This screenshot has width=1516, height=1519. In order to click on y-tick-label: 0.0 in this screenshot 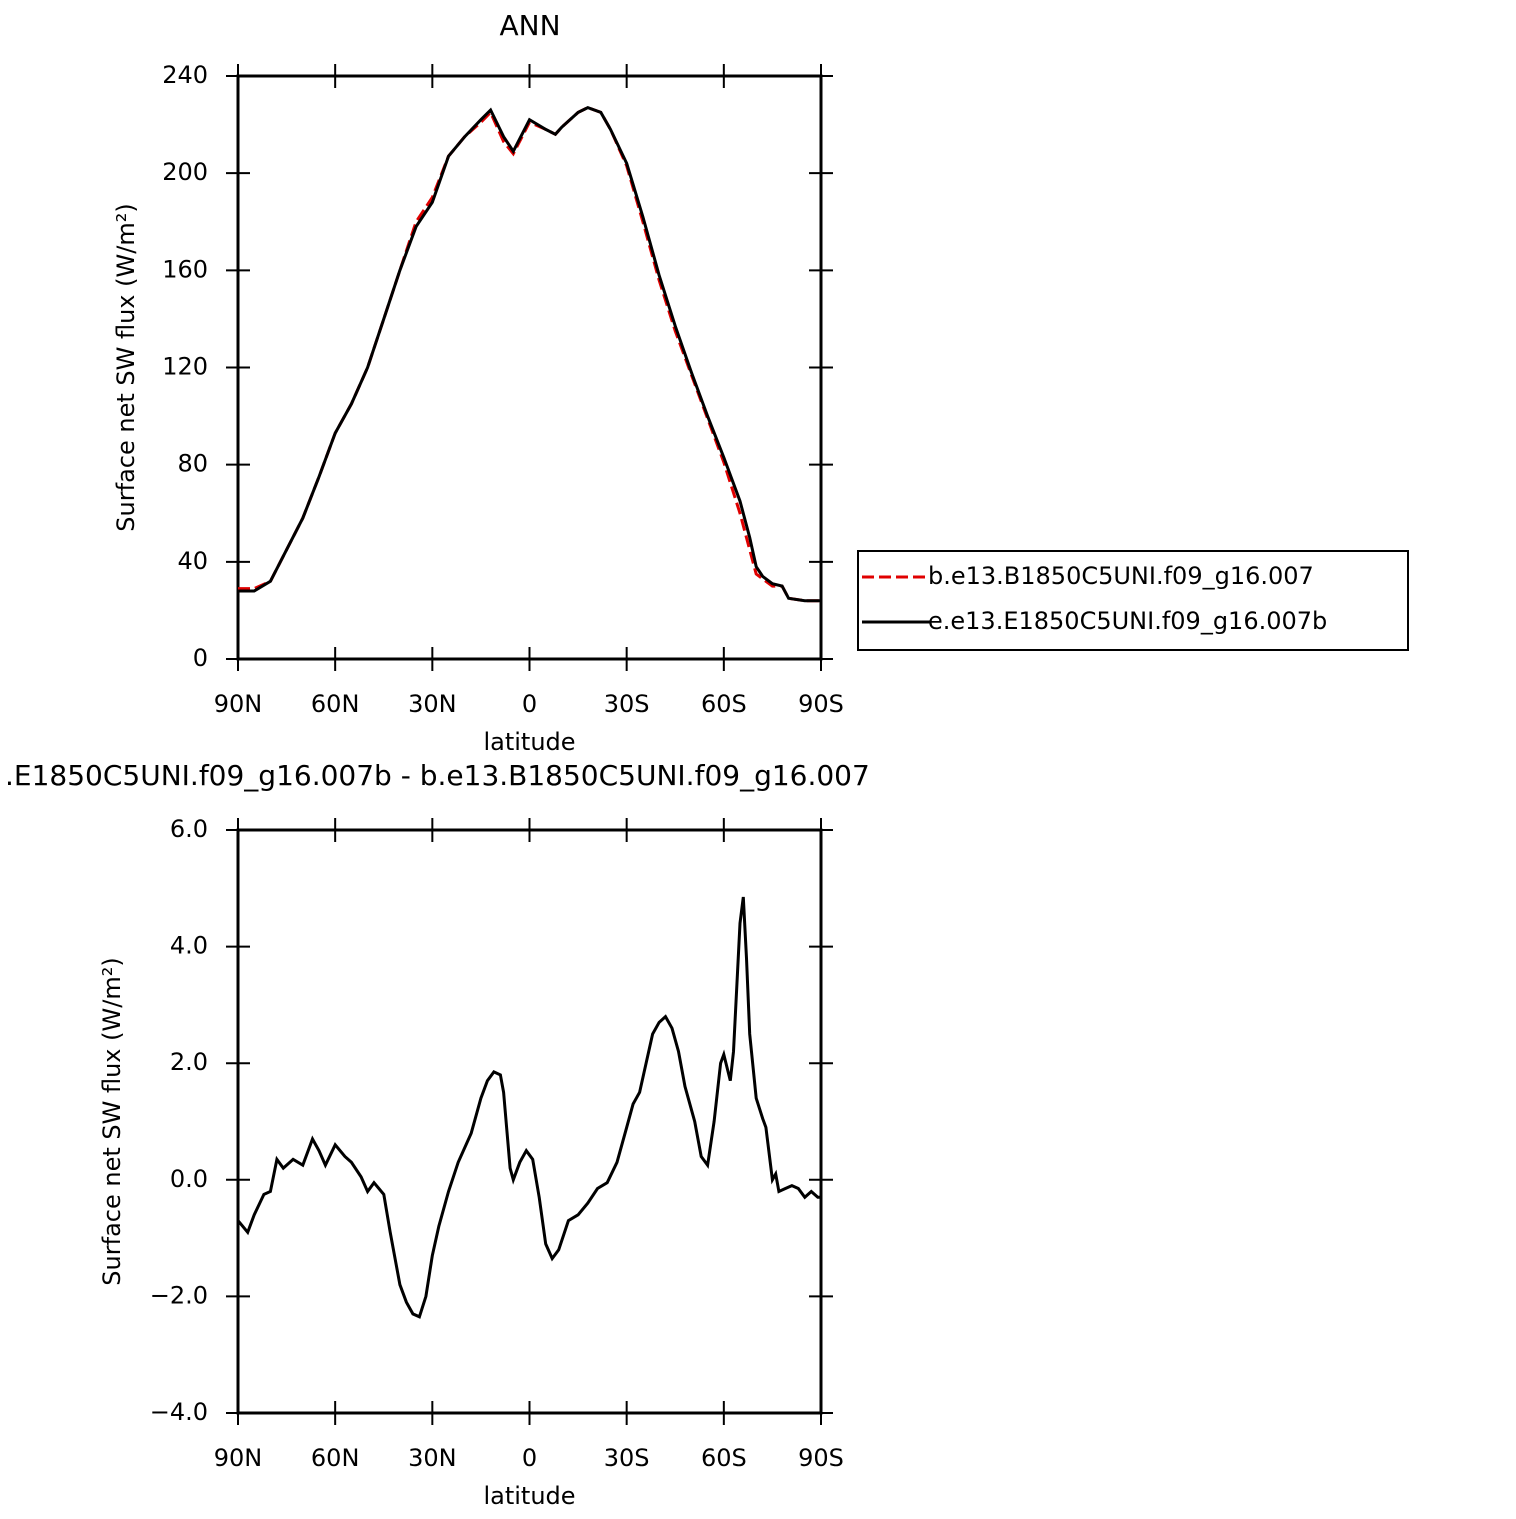, I will do `click(189, 1179)`.